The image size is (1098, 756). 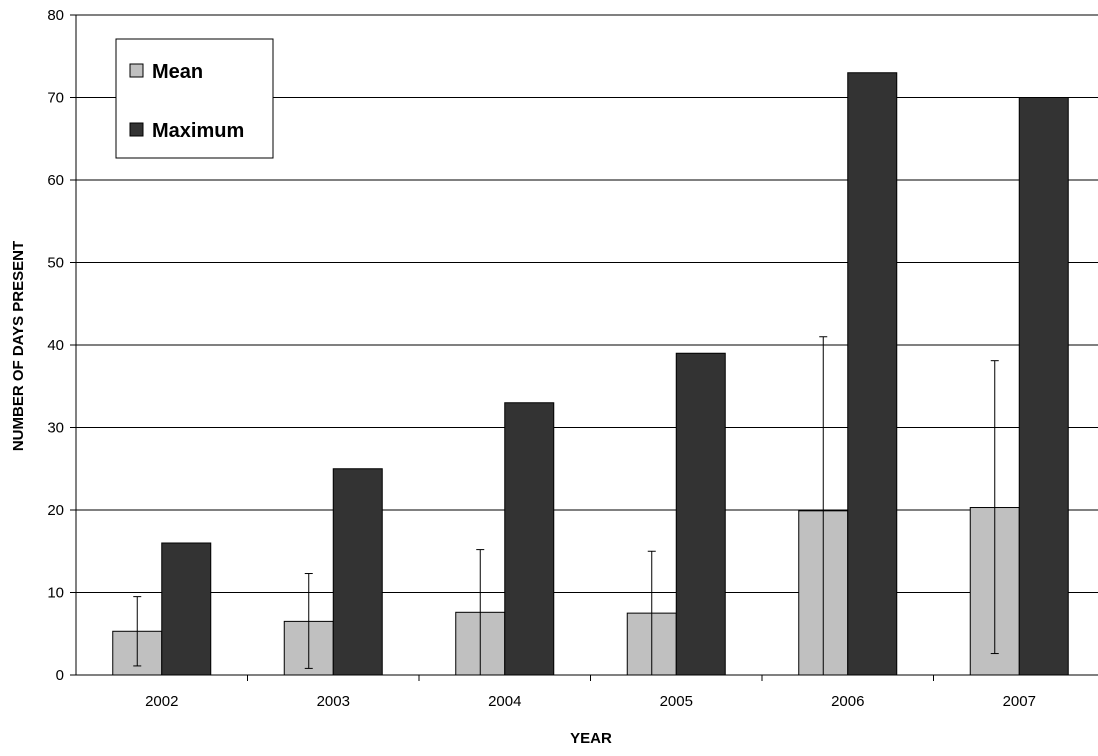 I want to click on legend-swatch-maximum, so click(x=136, y=129).